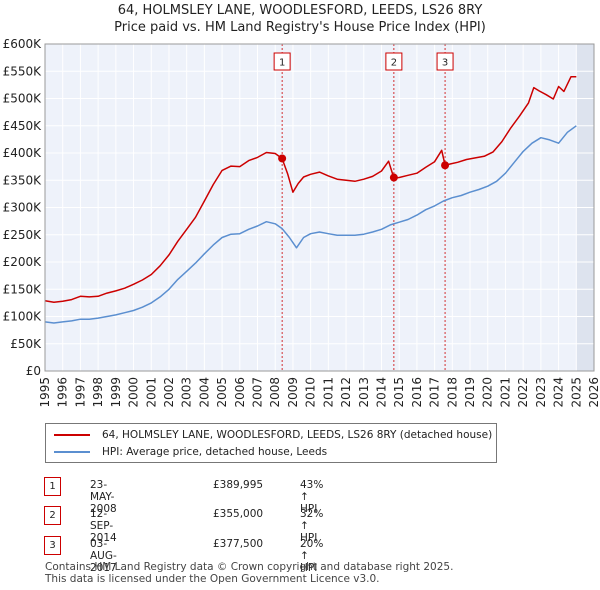  What do you see at coordinates (103, 556) in the screenshot?
I see `transaction-date: 03-AUG-2017` at bounding box center [103, 556].